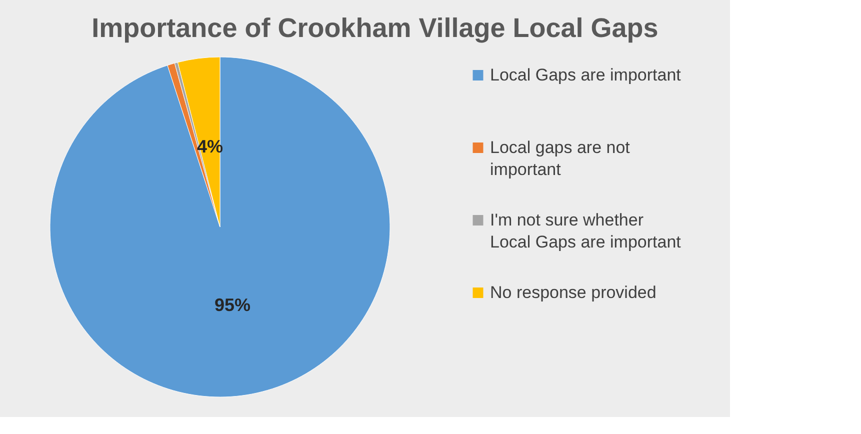 The width and height of the screenshot is (861, 434). I want to click on legend-label: No response provided, so click(573, 292).